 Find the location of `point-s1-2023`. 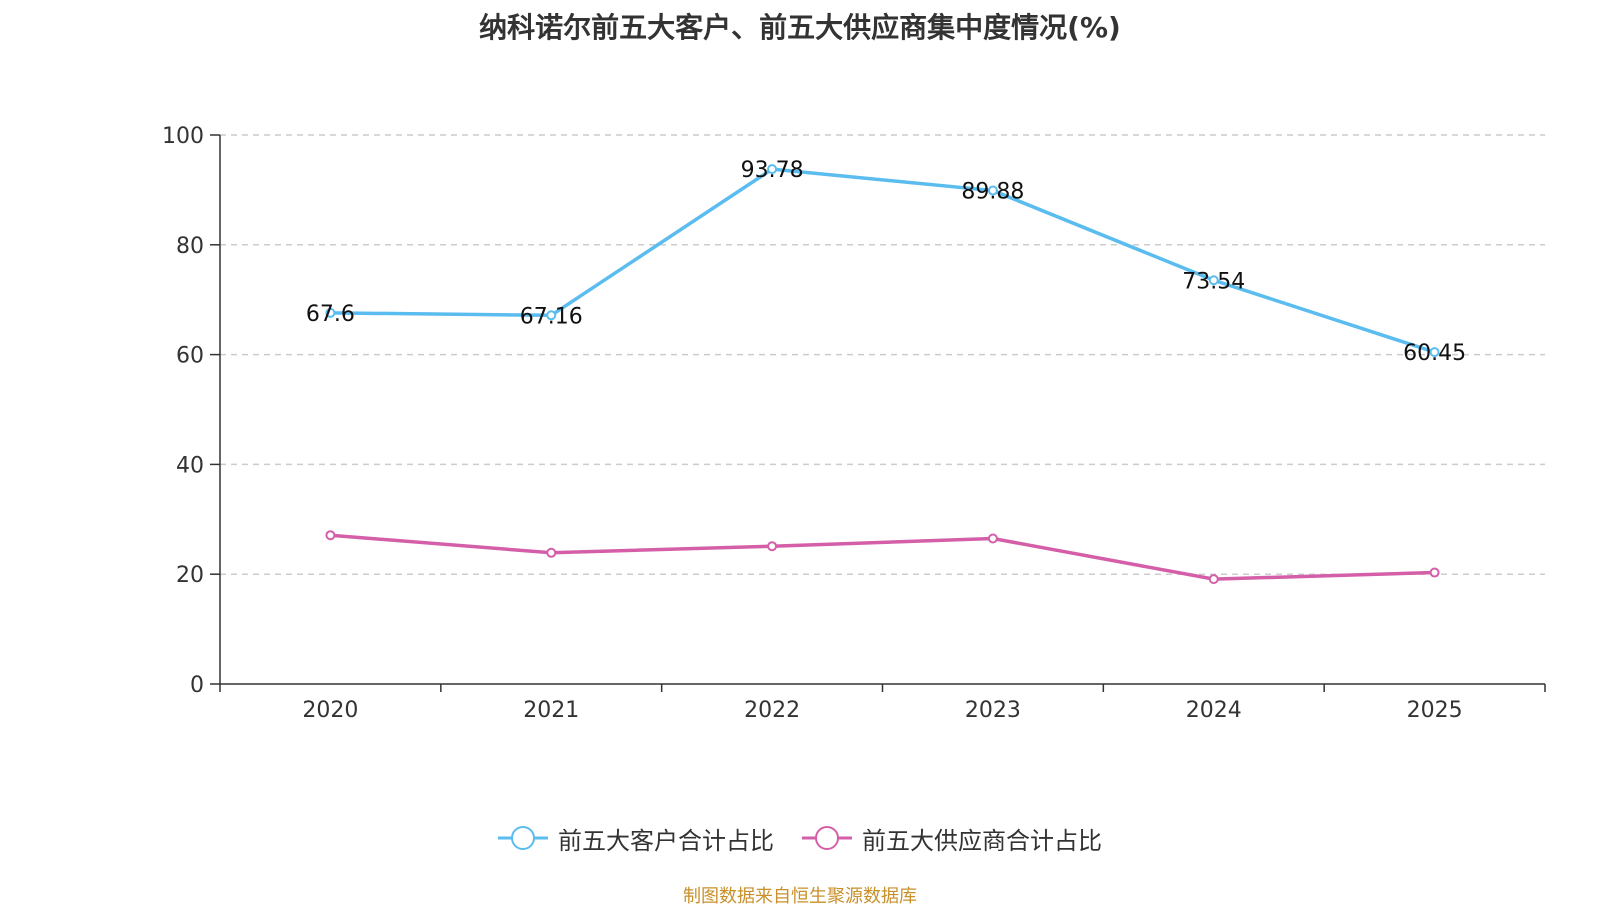

point-s1-2023 is located at coordinates (992, 538).